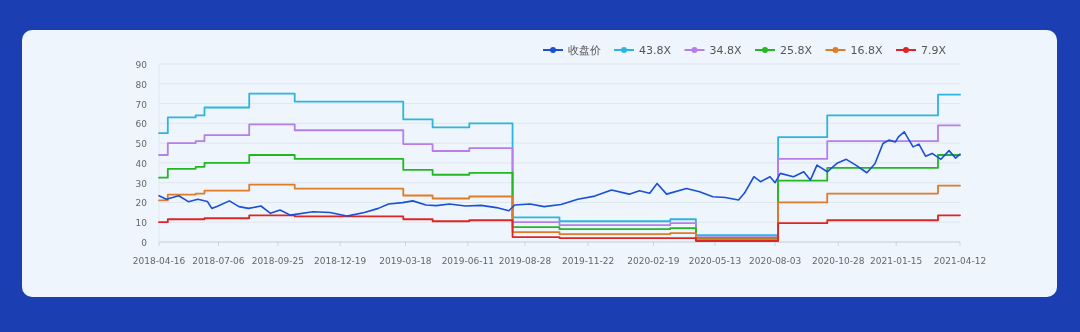 This screenshot has height=332, width=1080. I want to click on ytick-label: 10, so click(141, 223).